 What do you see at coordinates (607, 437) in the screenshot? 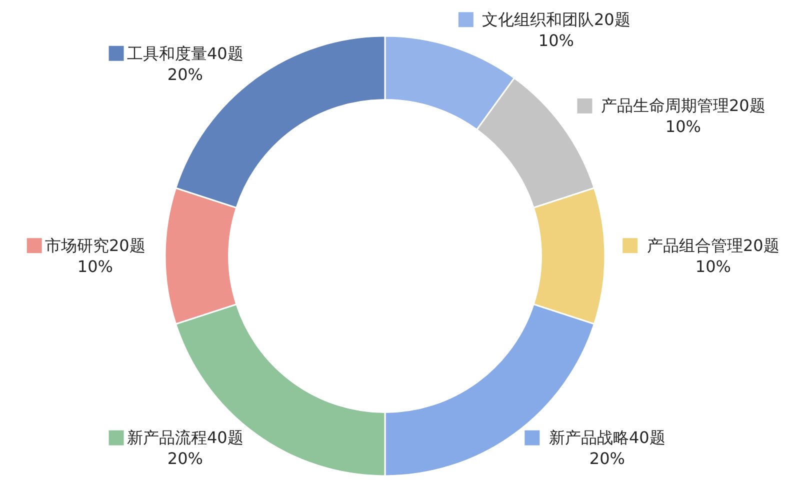
I see `legend-label: 新产品战略40题` at bounding box center [607, 437].